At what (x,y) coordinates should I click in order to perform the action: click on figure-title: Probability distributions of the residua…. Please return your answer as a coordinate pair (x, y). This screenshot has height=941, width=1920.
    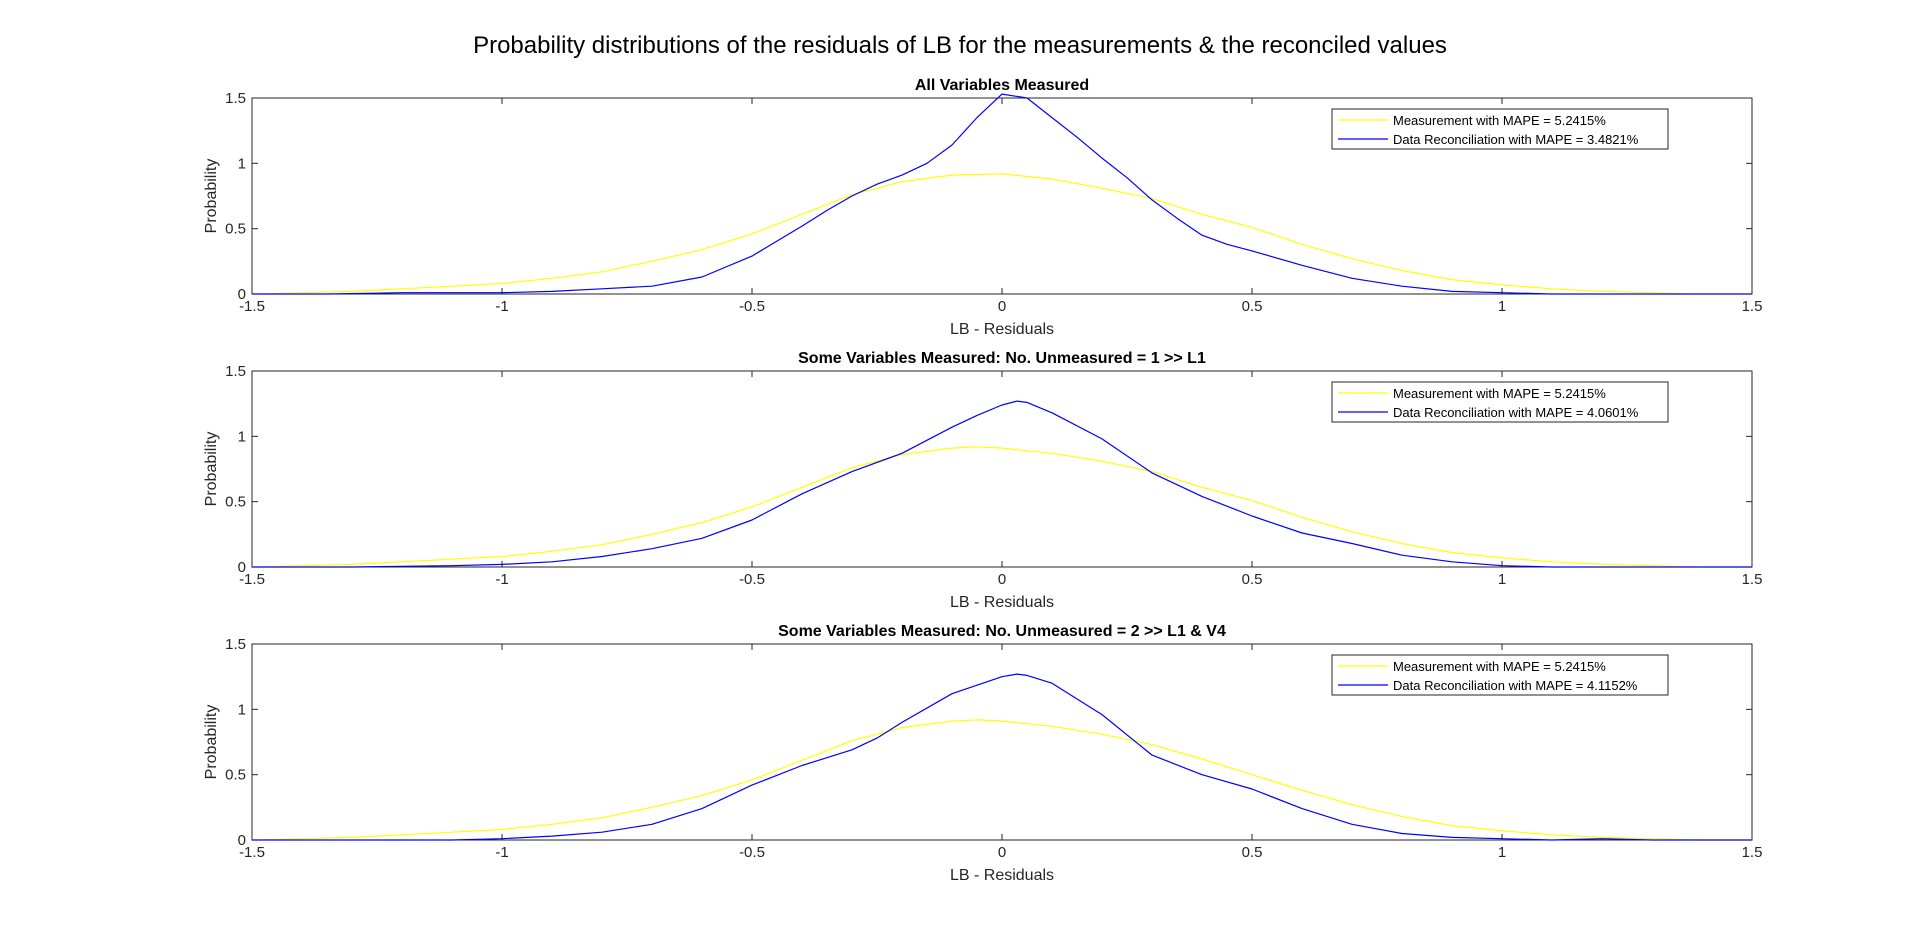
    Looking at the image, I should click on (960, 45).